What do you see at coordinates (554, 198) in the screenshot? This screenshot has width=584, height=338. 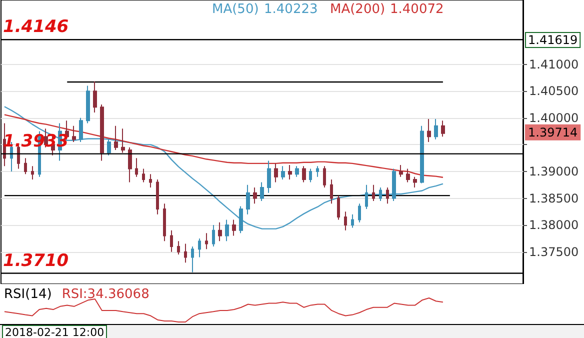 I see `y-tick-label: 1.38500` at bounding box center [554, 198].